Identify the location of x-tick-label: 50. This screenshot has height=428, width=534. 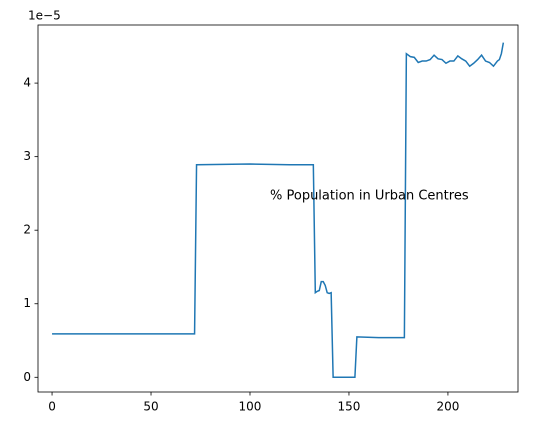
(150, 407).